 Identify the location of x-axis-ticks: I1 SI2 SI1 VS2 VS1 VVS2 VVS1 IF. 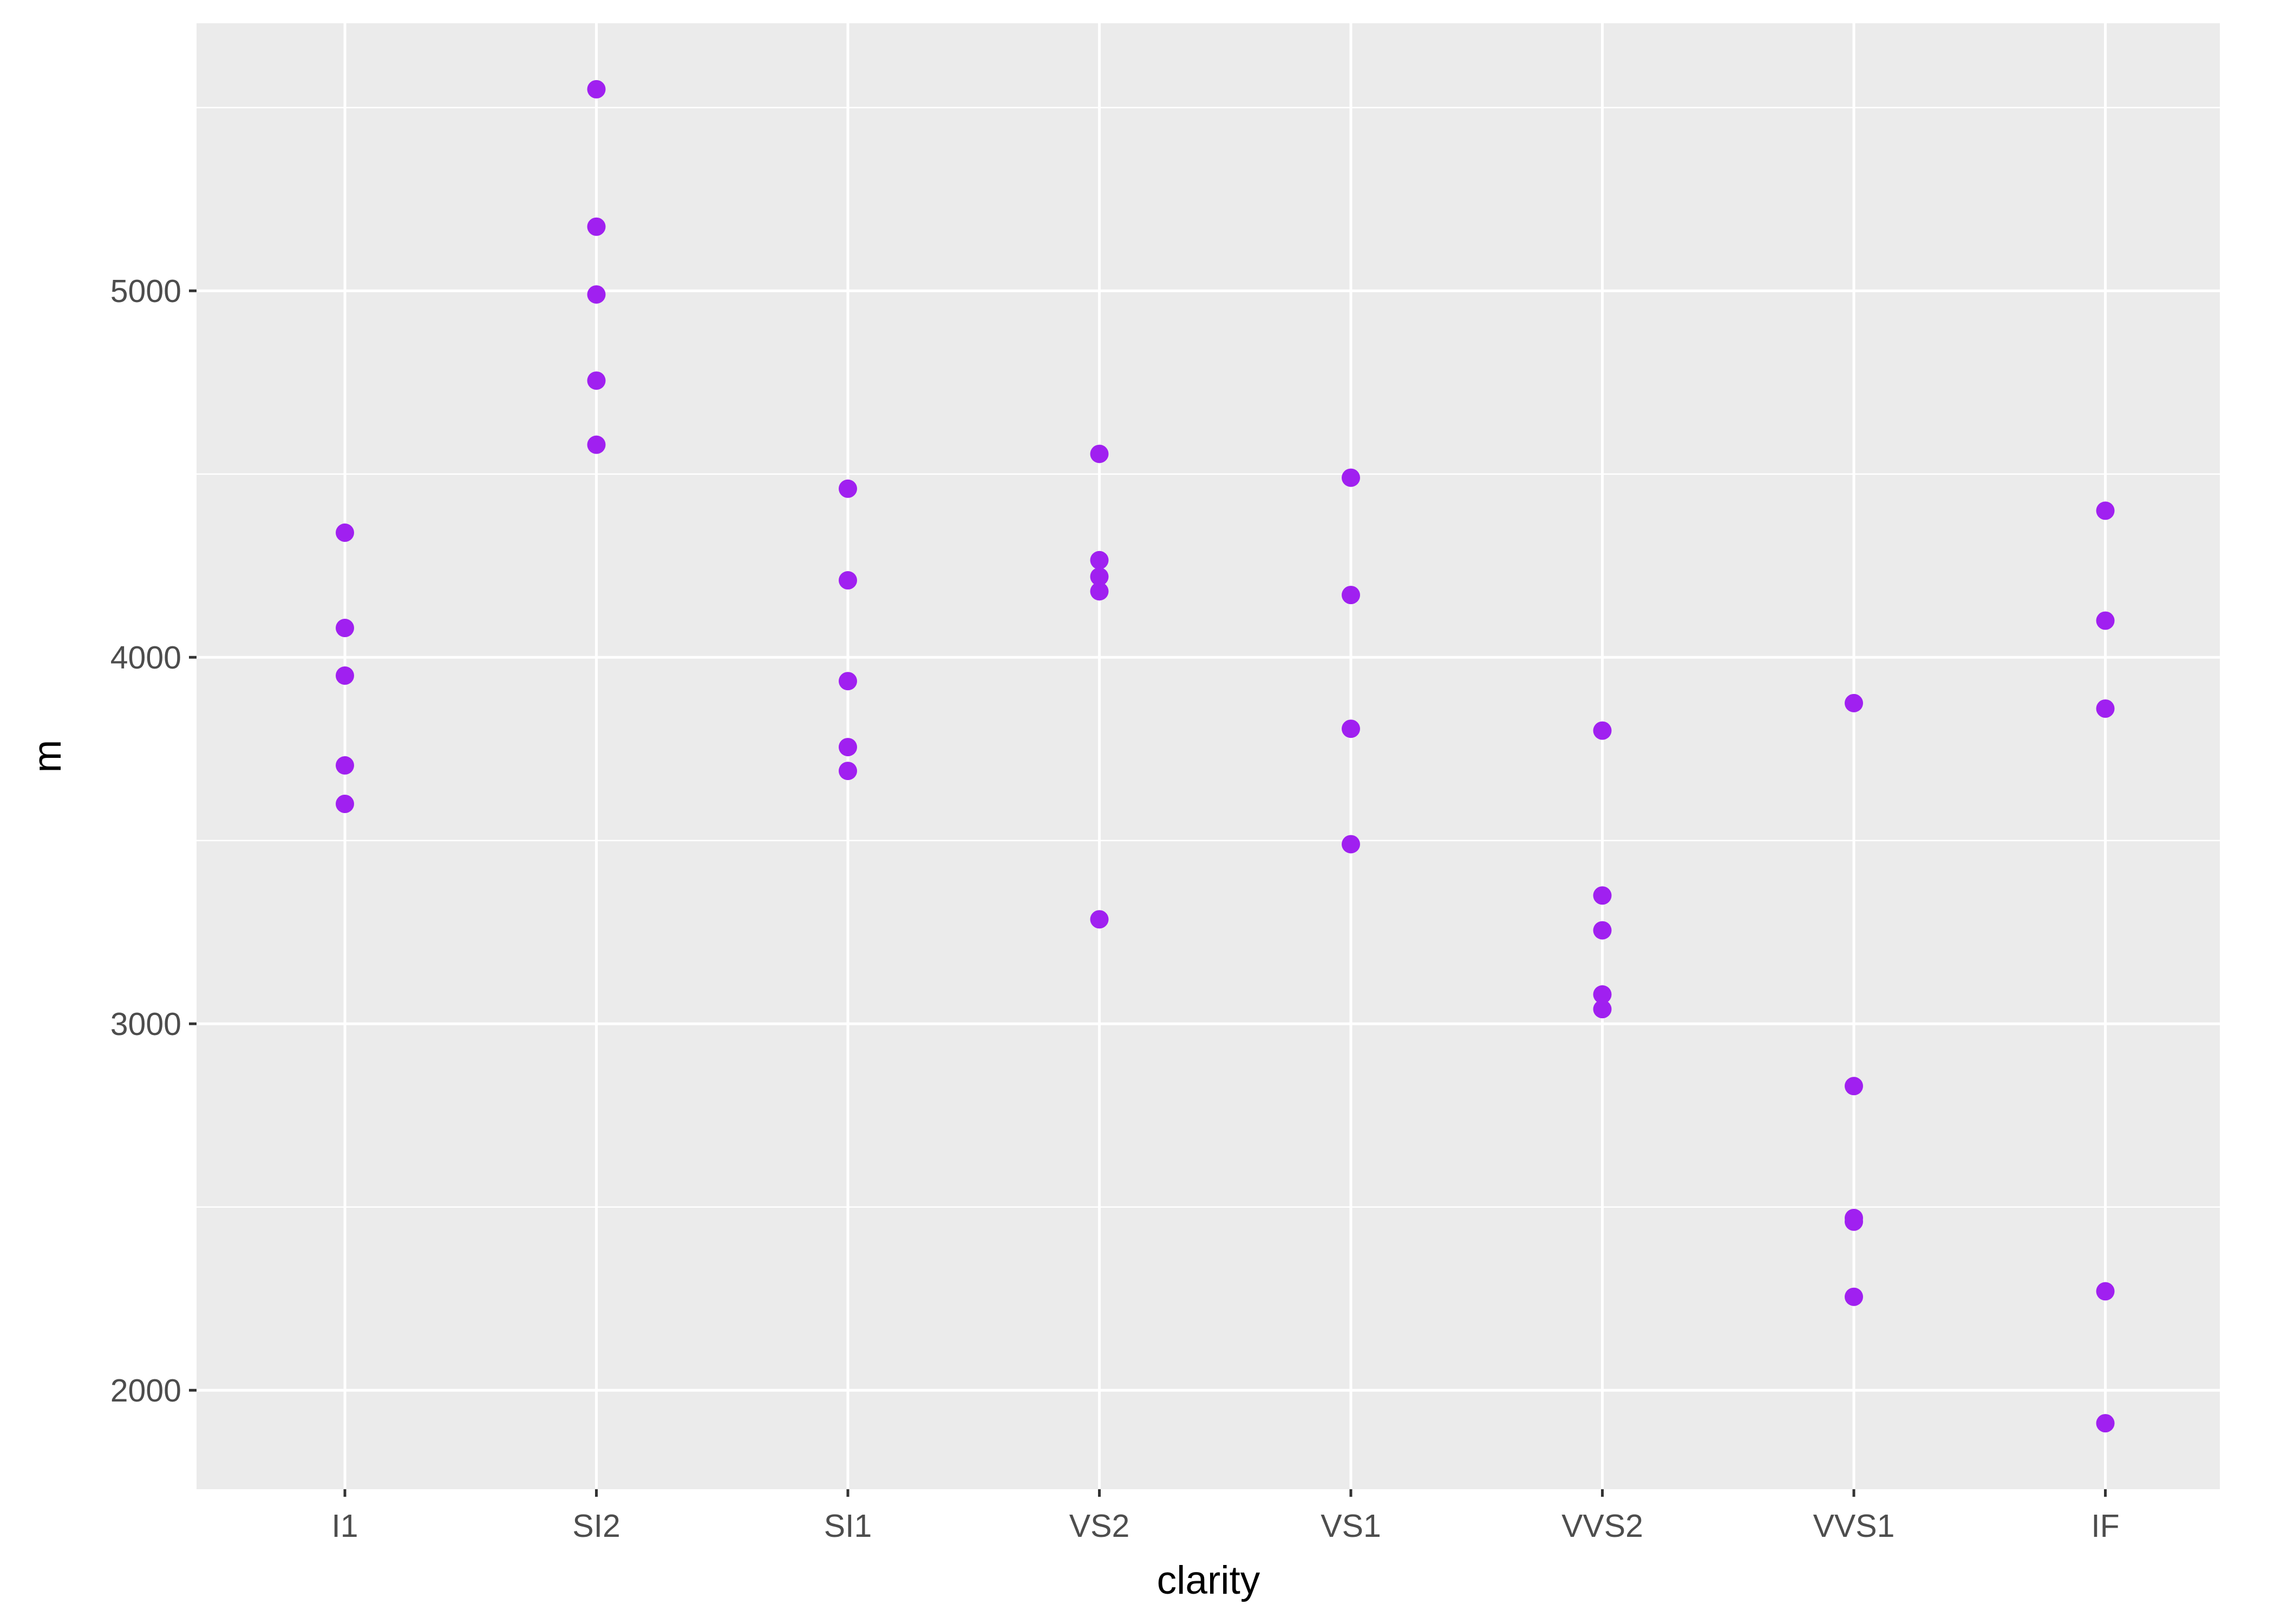
(1225, 1516).